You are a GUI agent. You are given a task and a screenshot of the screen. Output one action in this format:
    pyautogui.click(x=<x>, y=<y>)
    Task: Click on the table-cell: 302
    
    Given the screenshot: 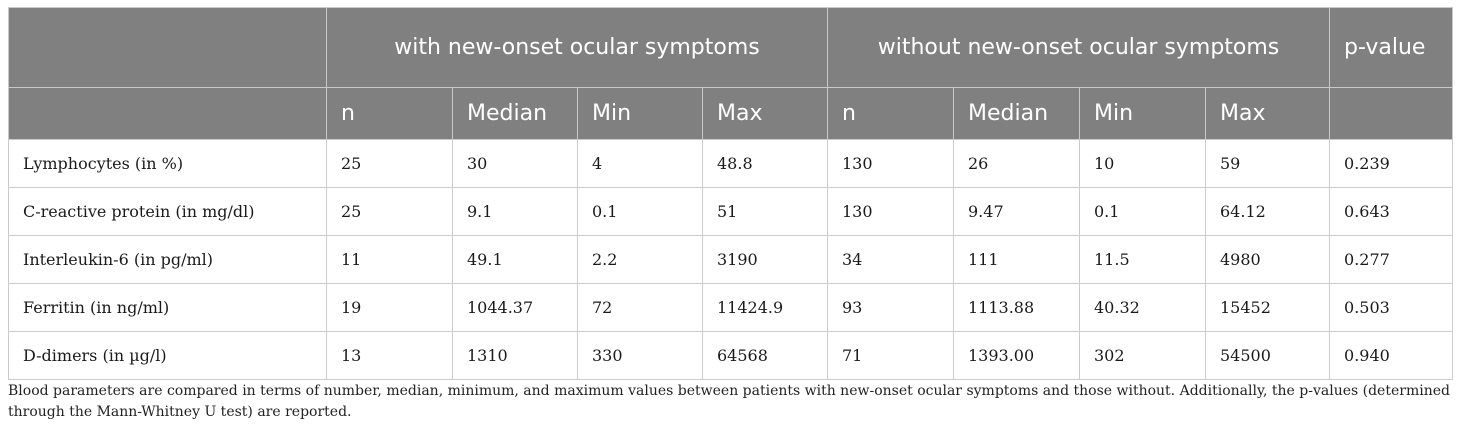 What is the action you would take?
    pyautogui.click(x=1142, y=355)
    